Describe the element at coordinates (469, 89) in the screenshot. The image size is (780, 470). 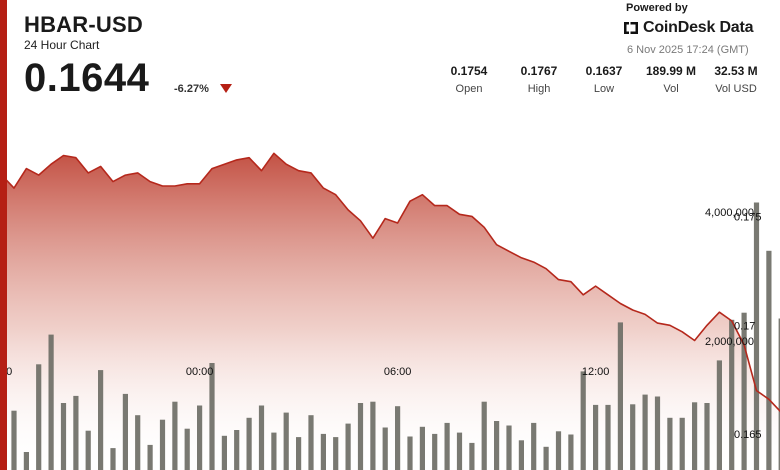
I see `stat-open-label: Open` at that location.